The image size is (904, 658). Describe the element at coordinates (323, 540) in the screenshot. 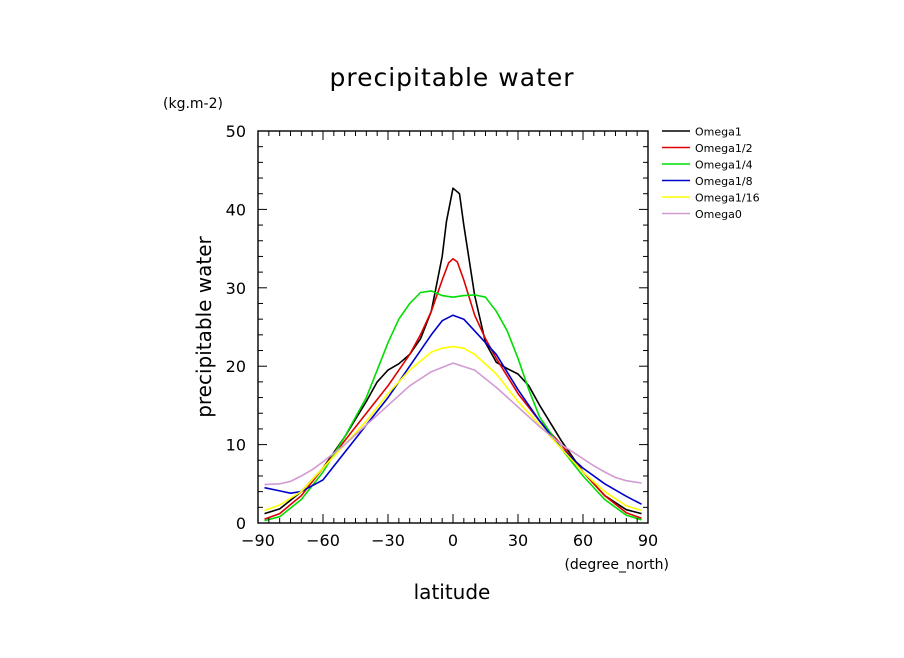

I see `x-tick-label: −60` at that location.